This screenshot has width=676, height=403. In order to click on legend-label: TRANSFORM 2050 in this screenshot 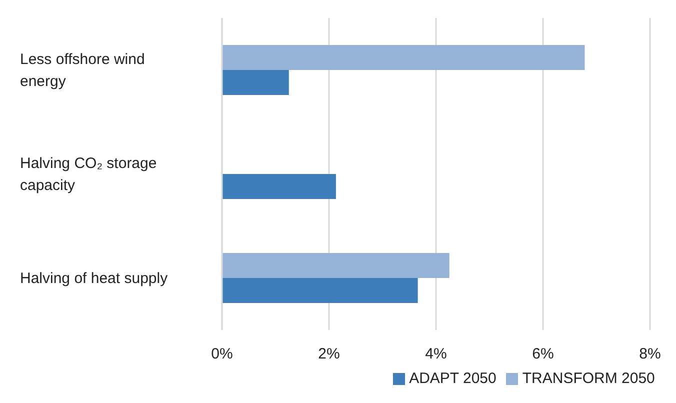, I will do `click(588, 378)`.